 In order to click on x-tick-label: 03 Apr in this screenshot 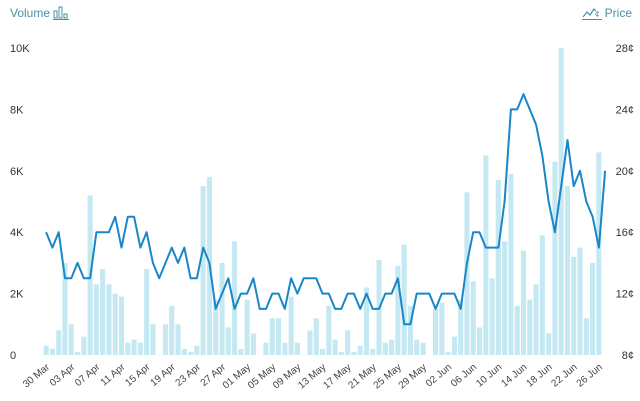, I will do `click(63, 374)`.